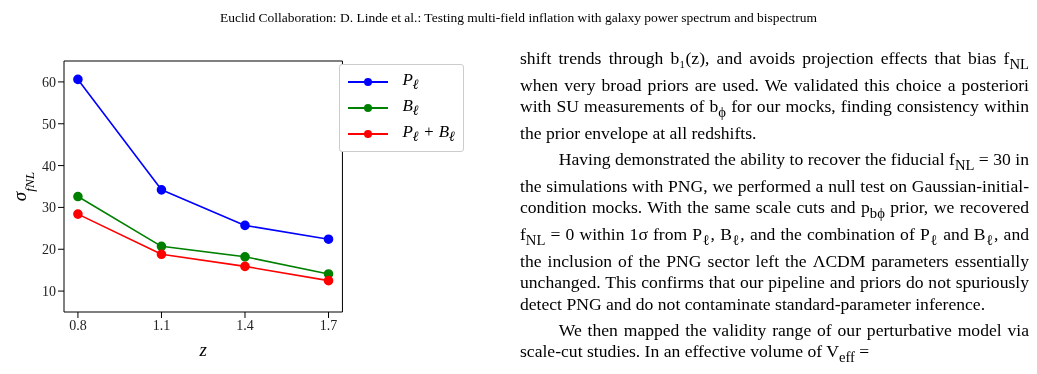 The width and height of the screenshot is (1037, 374). Describe the element at coordinates (49, 124) in the screenshot. I see `y-tick-label: 50` at that location.